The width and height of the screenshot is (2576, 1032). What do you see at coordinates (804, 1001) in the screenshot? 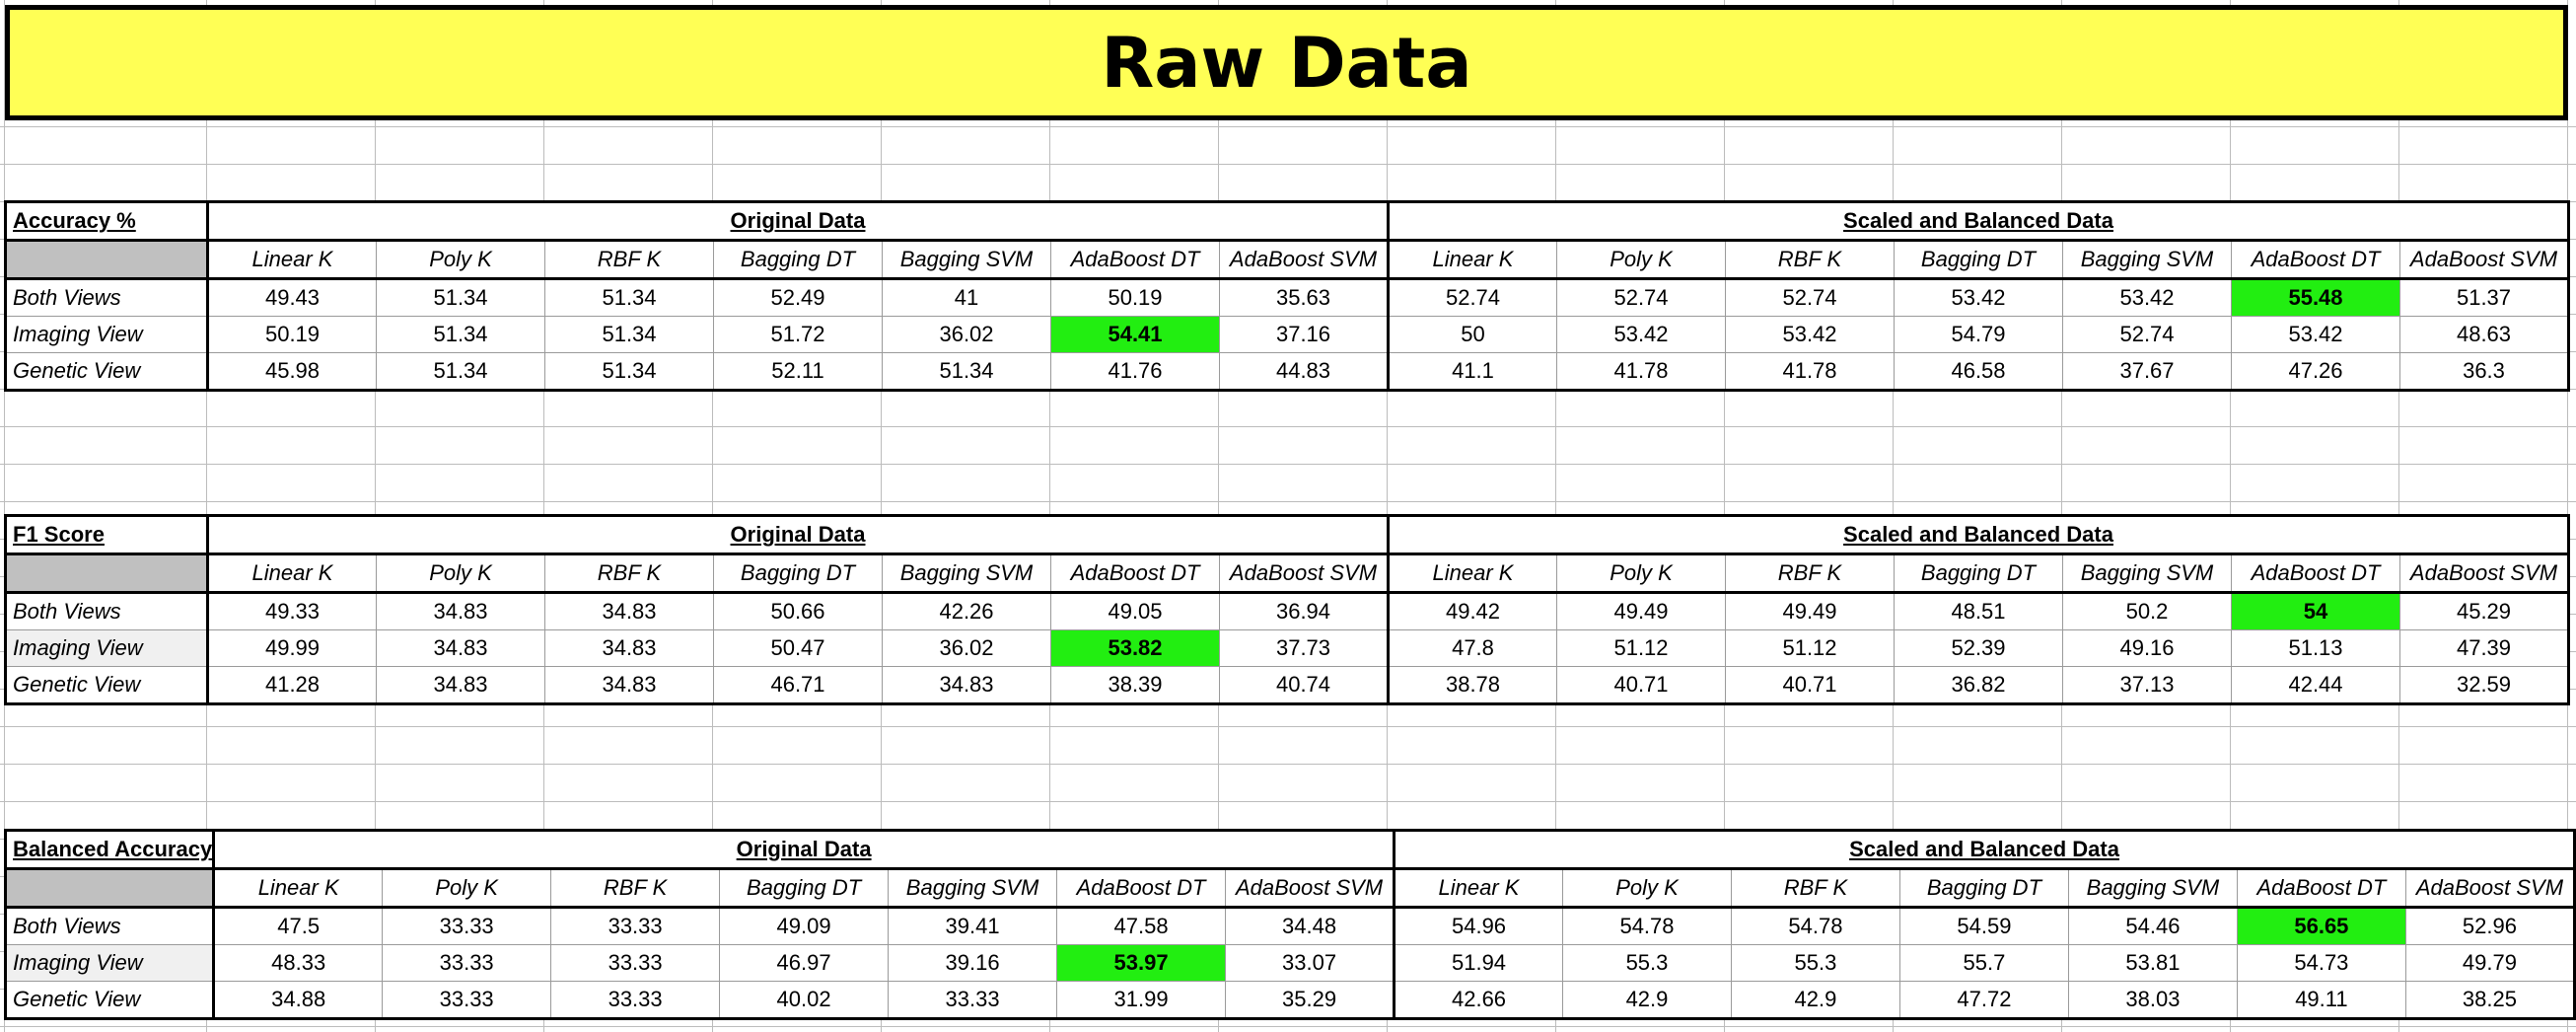
I see `value-cell: 40.02` at bounding box center [804, 1001].